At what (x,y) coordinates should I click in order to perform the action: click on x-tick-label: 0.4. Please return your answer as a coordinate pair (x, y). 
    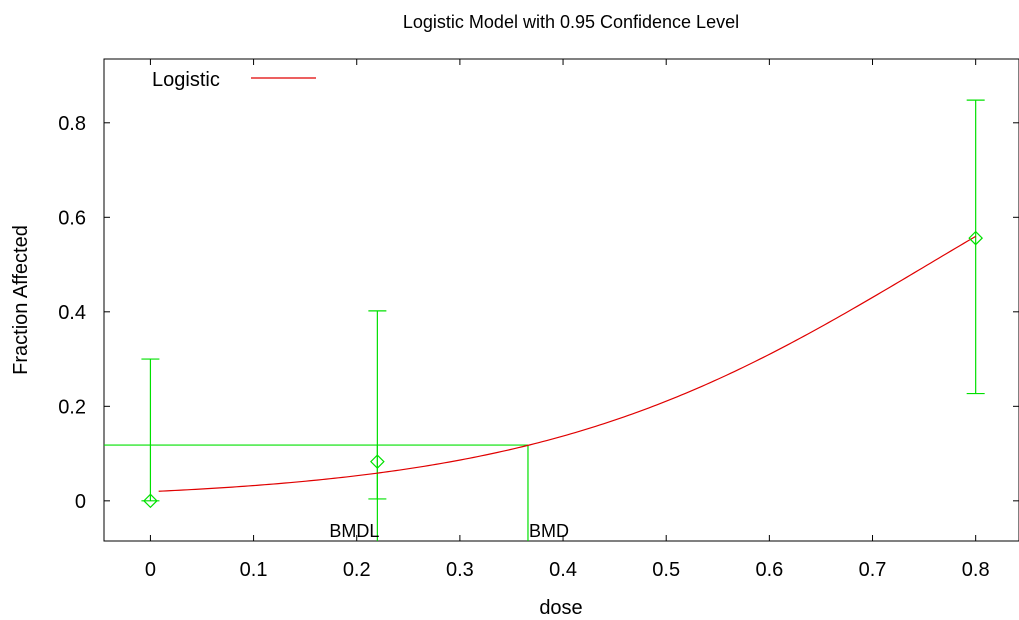
    Looking at the image, I should click on (563, 570).